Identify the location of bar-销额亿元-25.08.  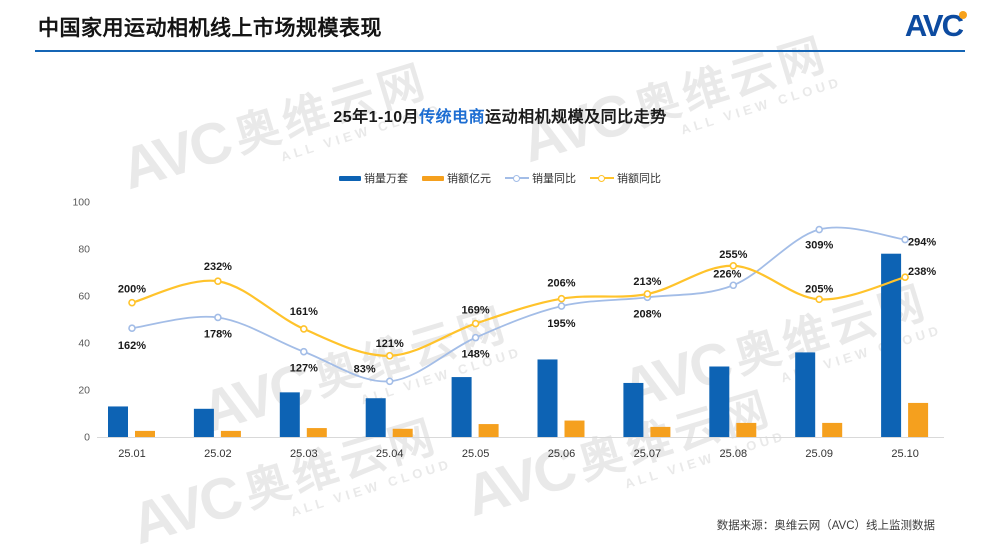
(746, 429).